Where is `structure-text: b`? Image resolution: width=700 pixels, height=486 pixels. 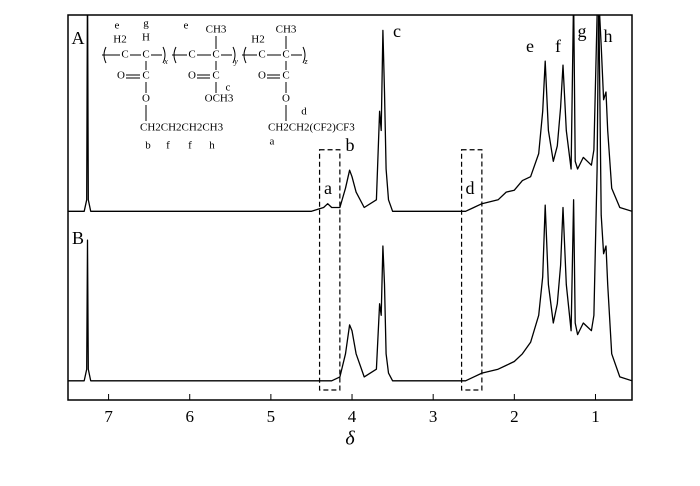 structure-text: b is located at coordinates (148, 146).